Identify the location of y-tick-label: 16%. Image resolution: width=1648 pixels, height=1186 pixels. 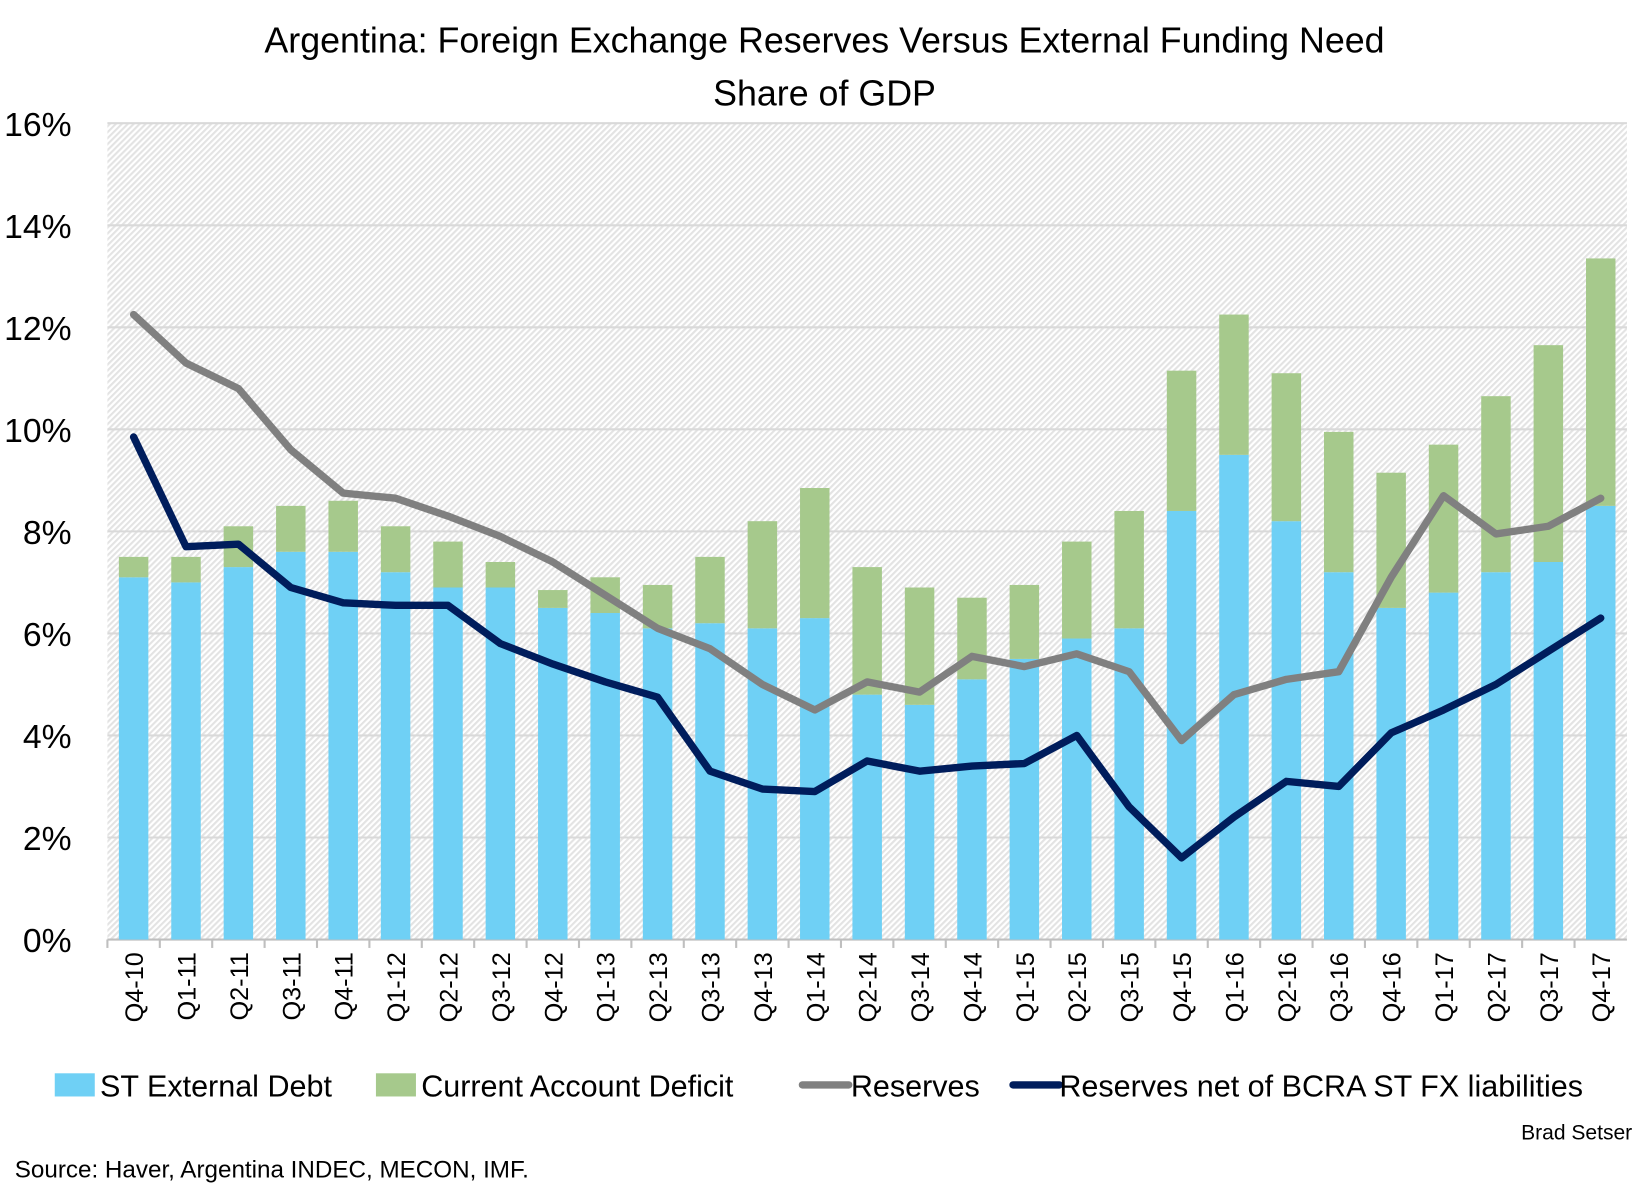
(37, 125).